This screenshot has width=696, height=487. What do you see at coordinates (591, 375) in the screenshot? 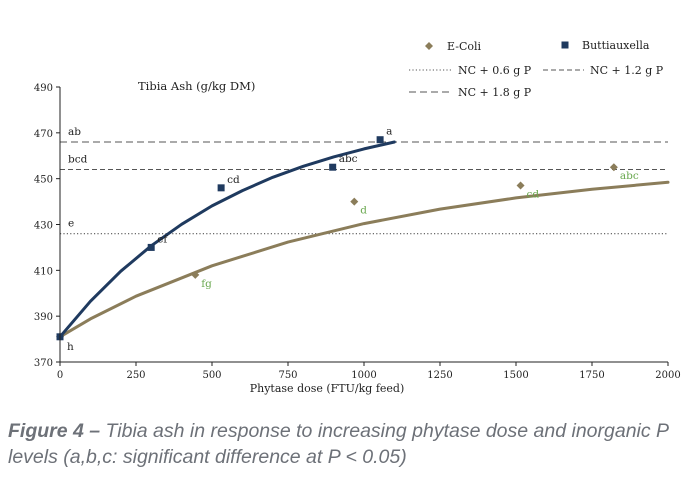
I see `x-tick-label-8: 1750` at bounding box center [591, 375].